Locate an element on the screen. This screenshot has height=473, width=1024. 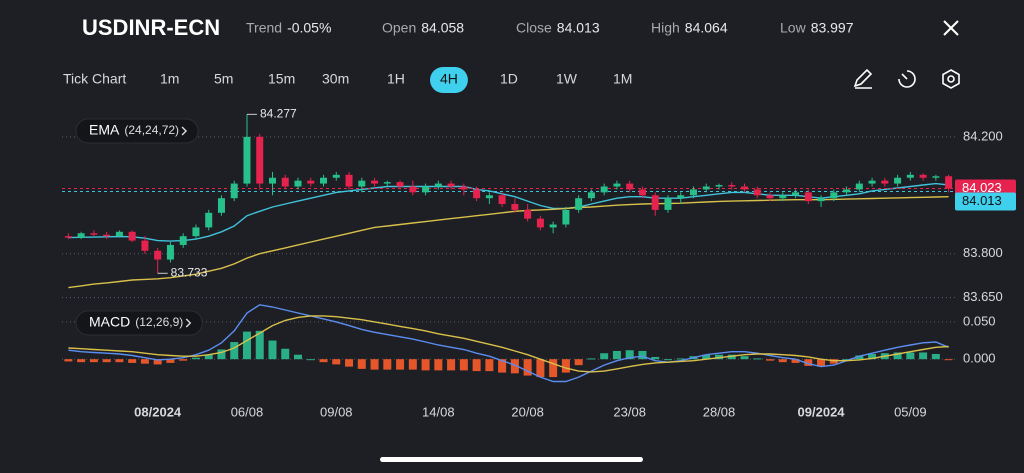
y-tick-label: 0.050 is located at coordinates (979, 320).